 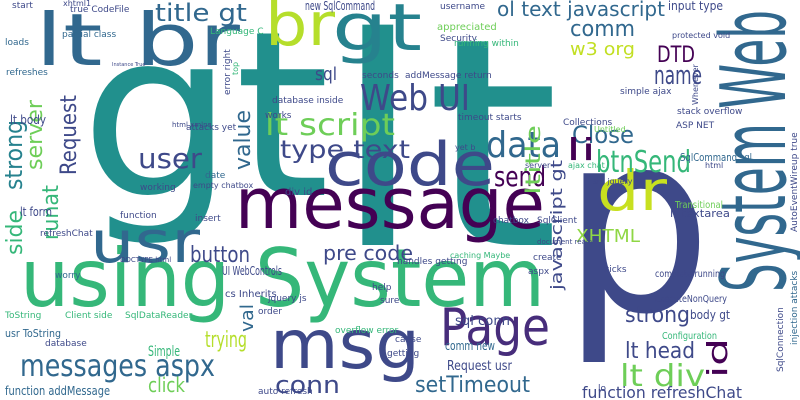 What do you see at coordinates (287, 299) in the screenshot?
I see `word: jquery js` at bounding box center [287, 299].